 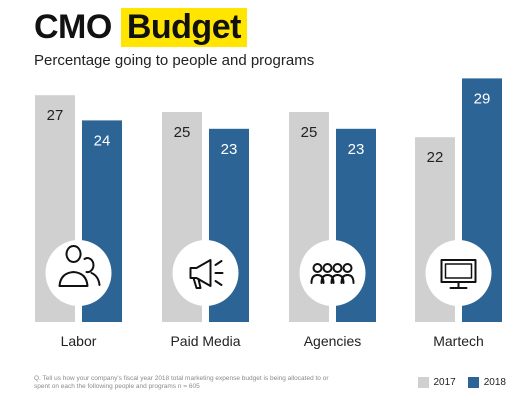 I want to click on legend-swatch-2017, so click(x=423, y=382).